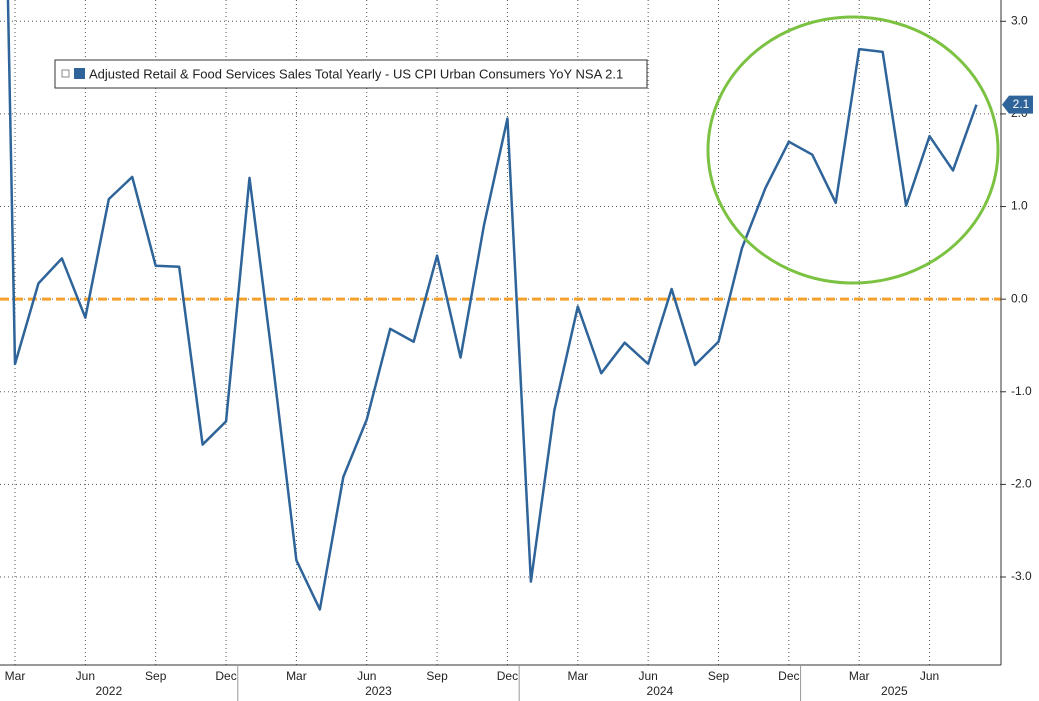 The height and width of the screenshot is (701, 1039). I want to click on x-year-label: 2023, so click(378, 691).